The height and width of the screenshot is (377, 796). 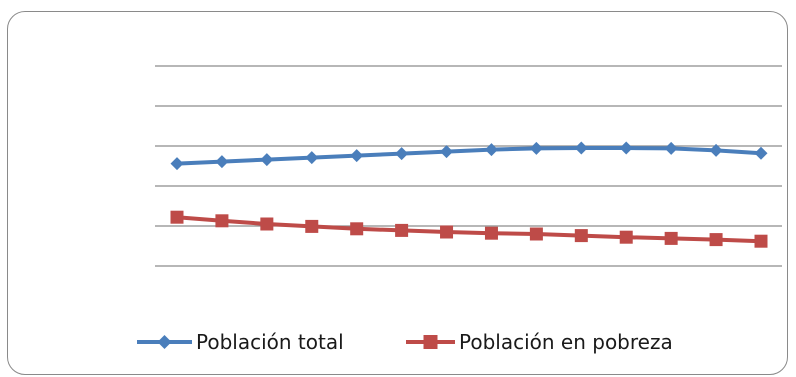 I want to click on legend-entry: Población en pobreza, so click(x=539, y=342).